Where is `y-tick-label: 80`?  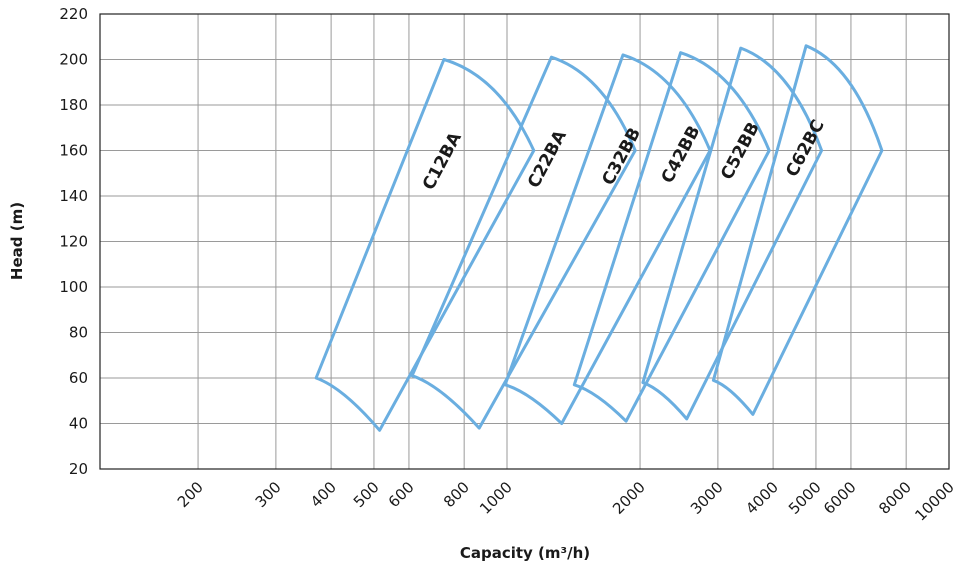
y-tick-label: 80 is located at coordinates (78, 333).